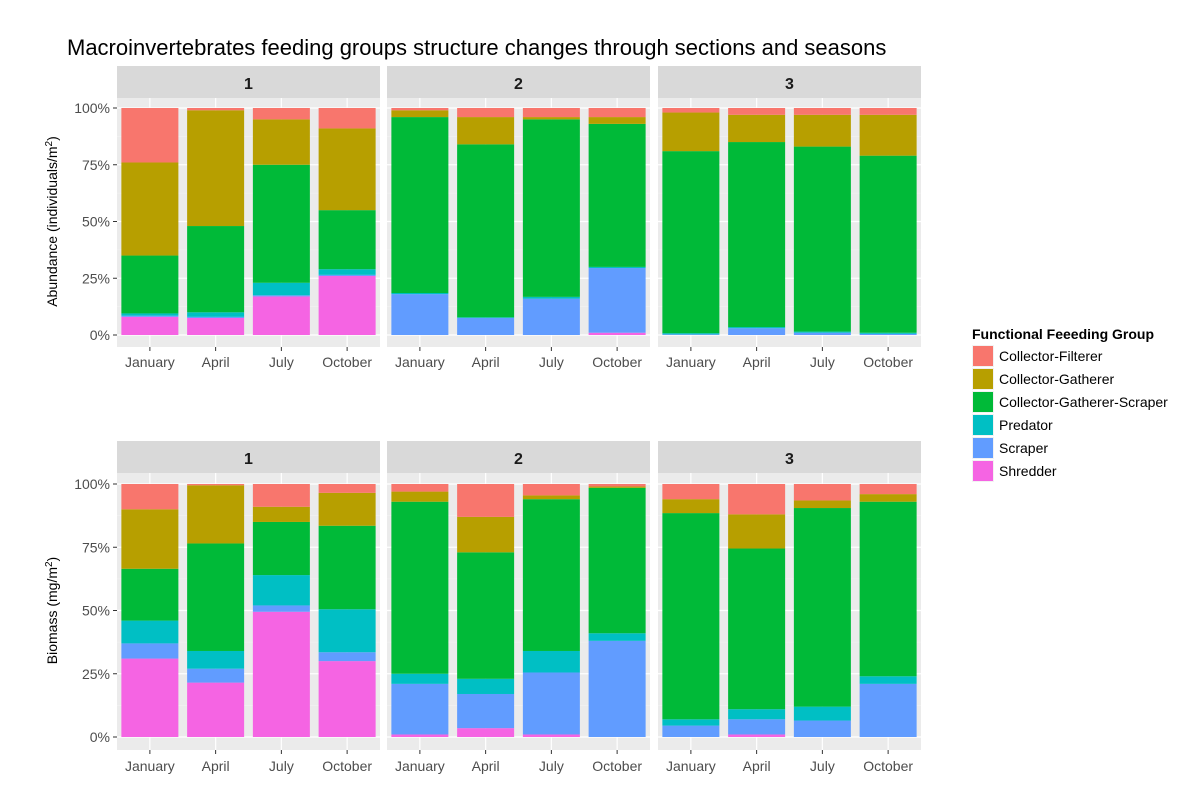  What do you see at coordinates (92, 484) in the screenshot?
I see `y-tick-label: 100%` at bounding box center [92, 484].